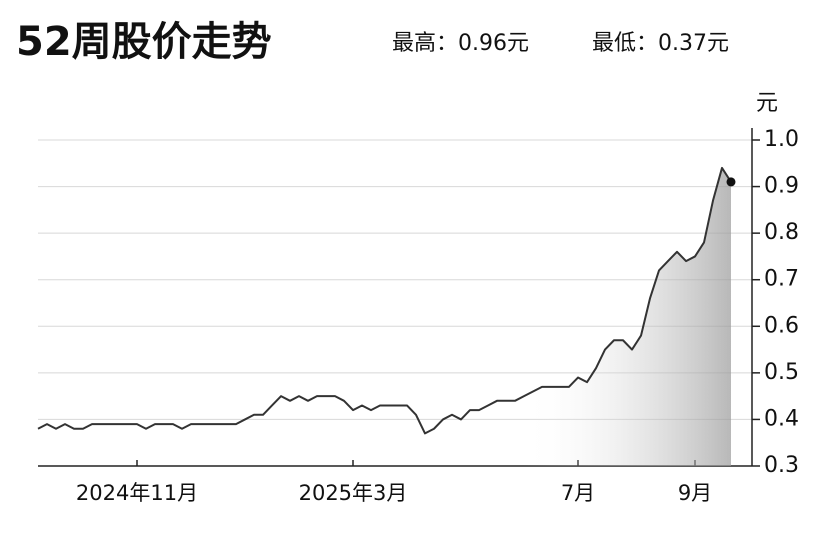  I want to click on x-tick-label: 7月, so click(578, 493).